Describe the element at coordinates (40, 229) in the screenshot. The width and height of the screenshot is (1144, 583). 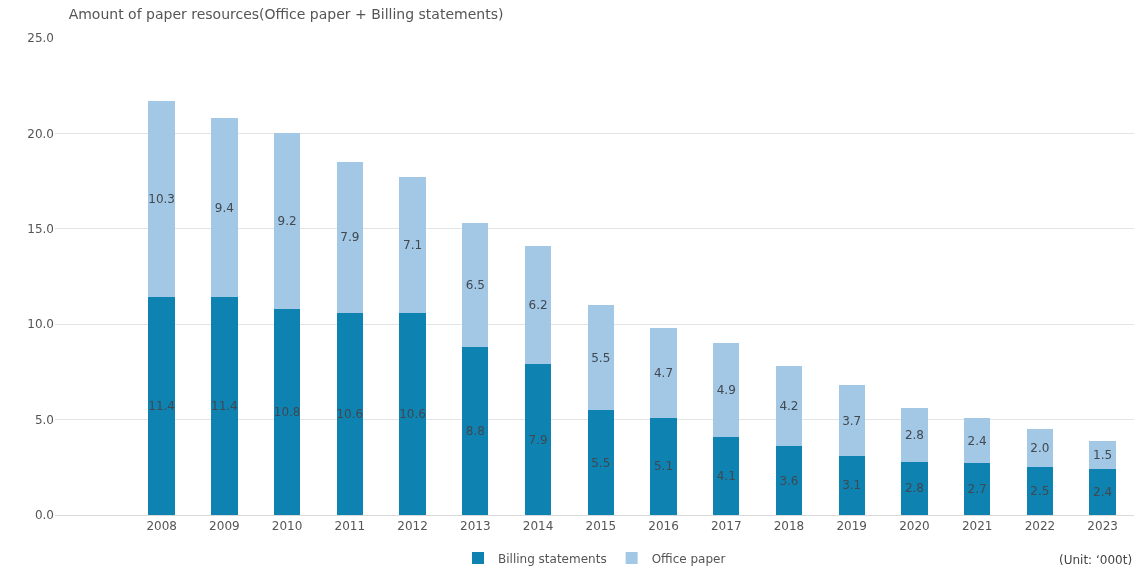
I see `y-tick-label: 15.0` at that location.